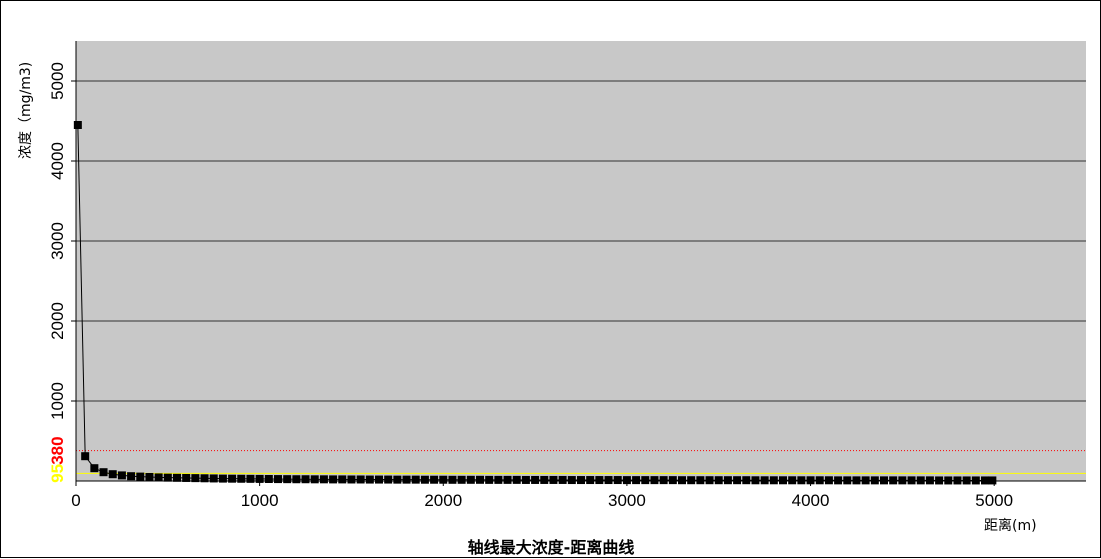  I want to click on y-tick-label-2000: 2000, so click(57, 321).